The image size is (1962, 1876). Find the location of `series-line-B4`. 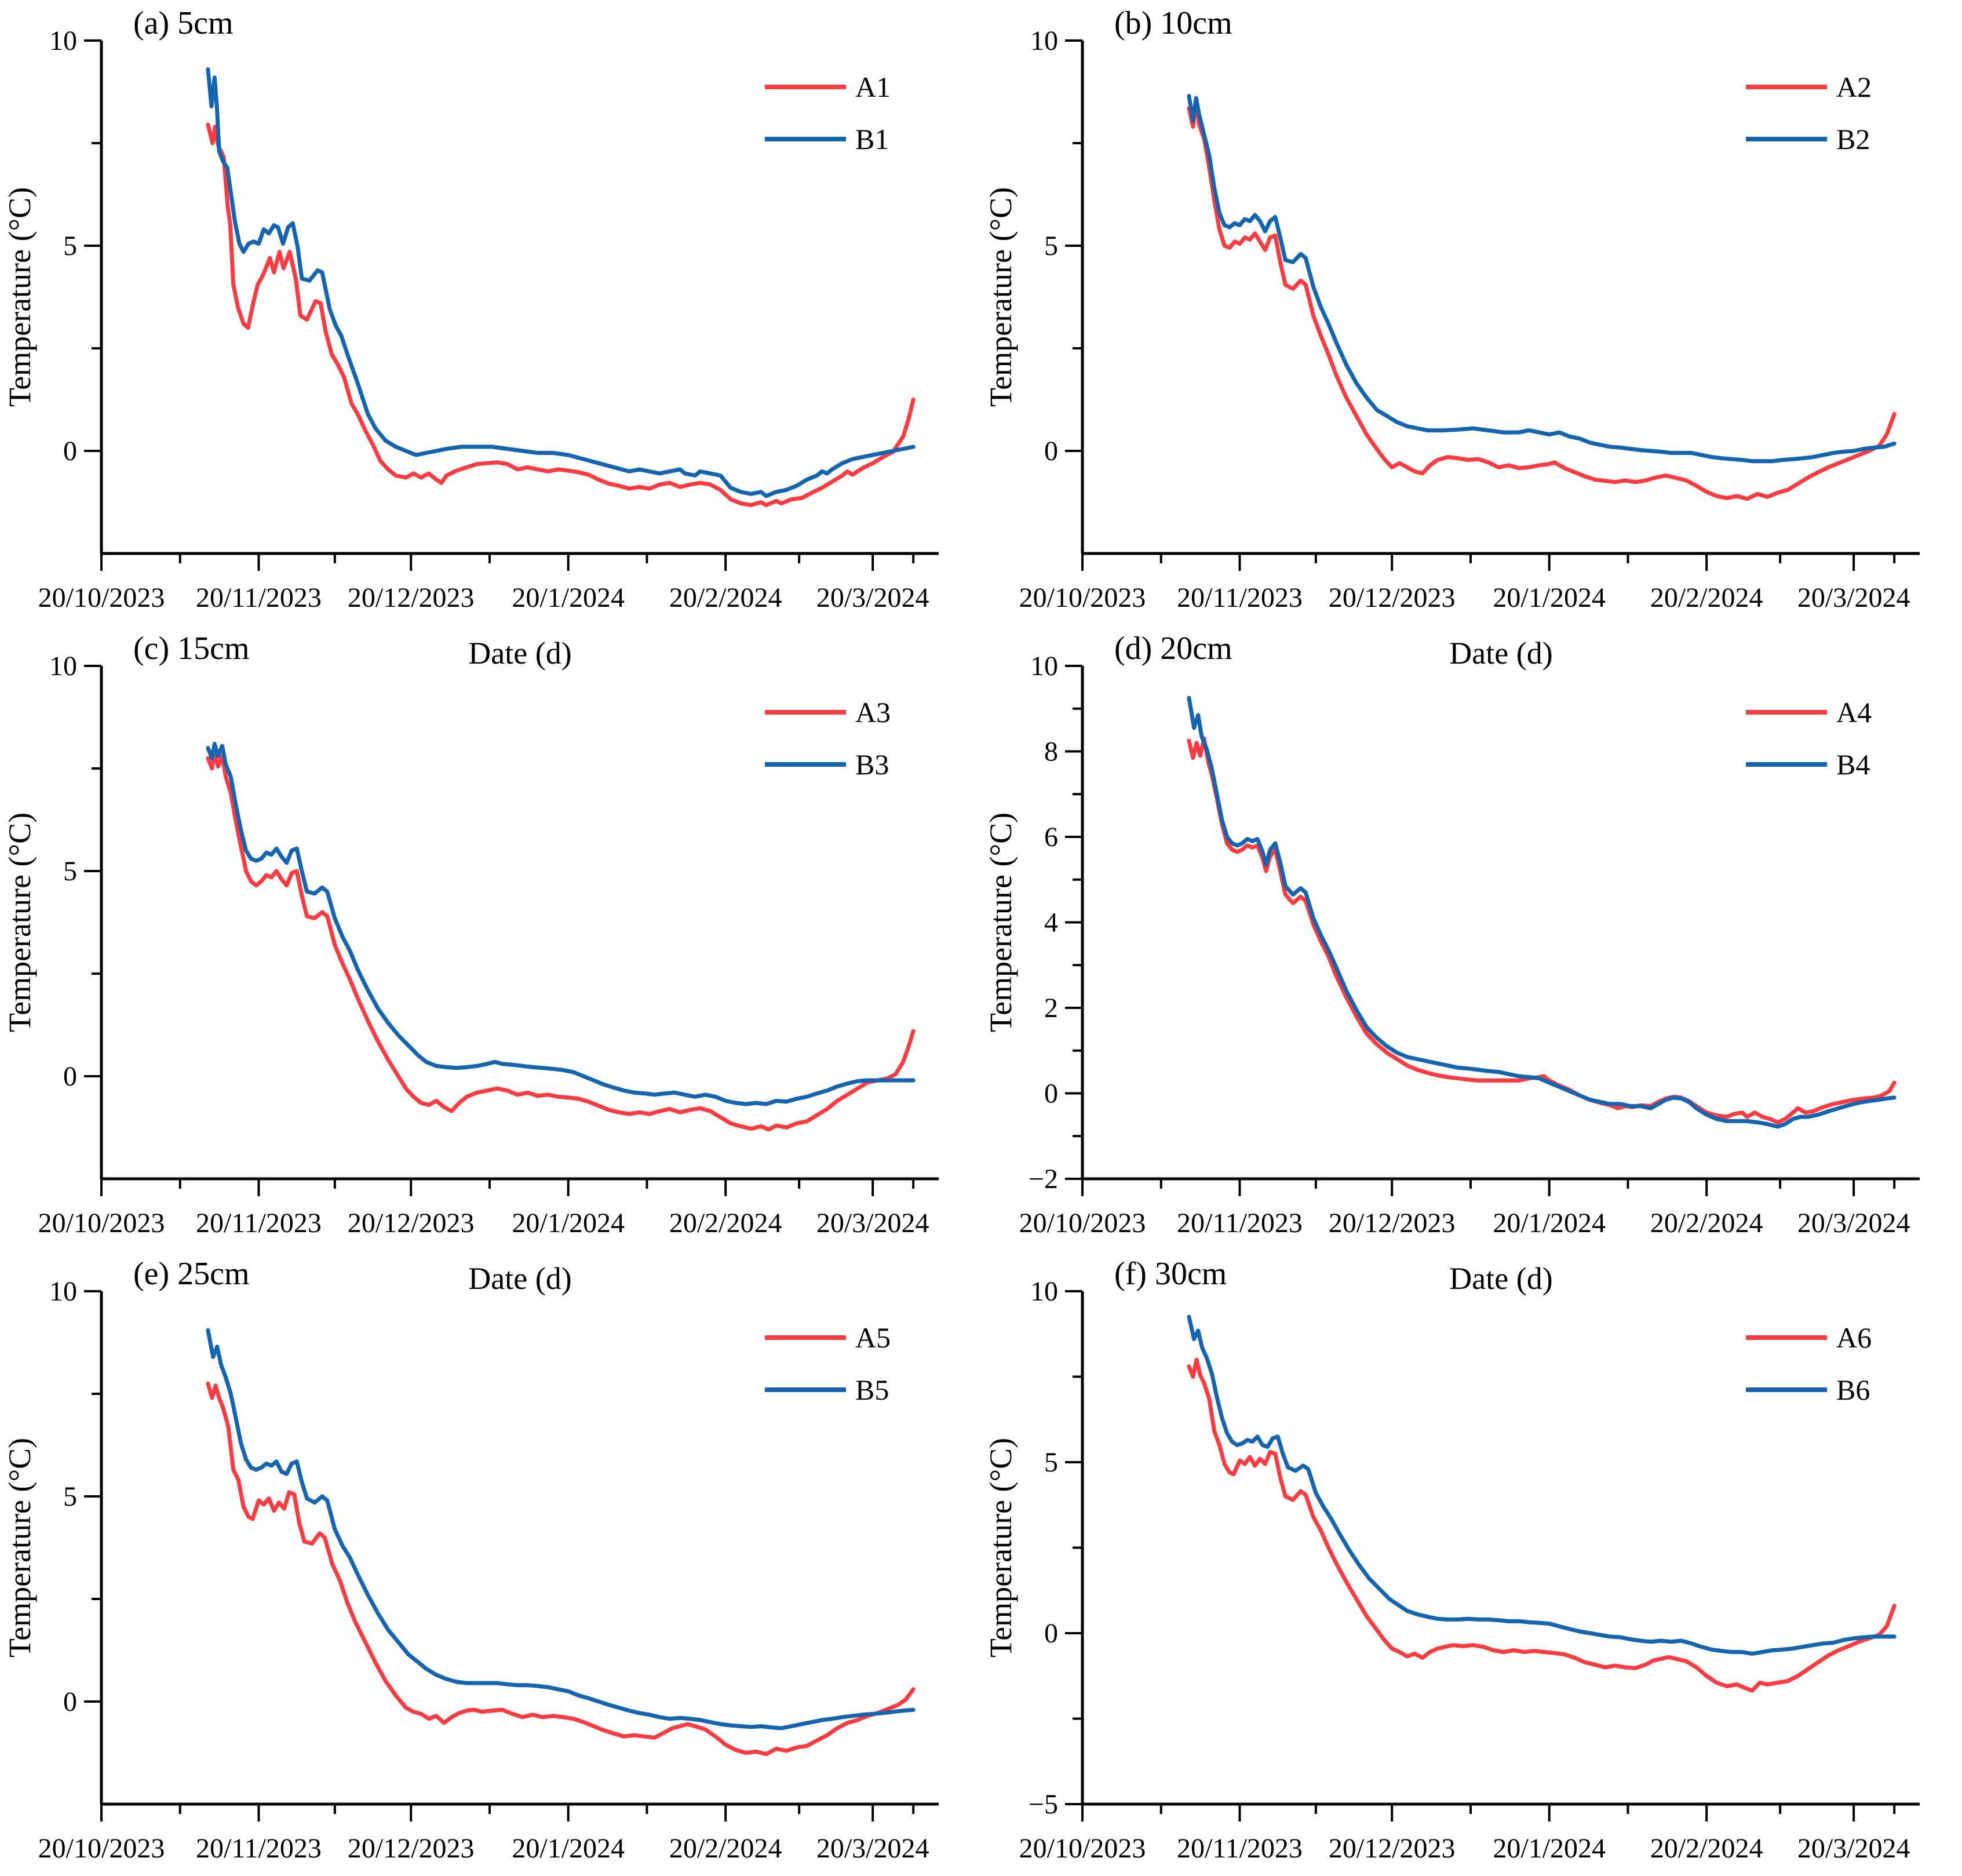

series-line-B4 is located at coordinates (1542, 912).